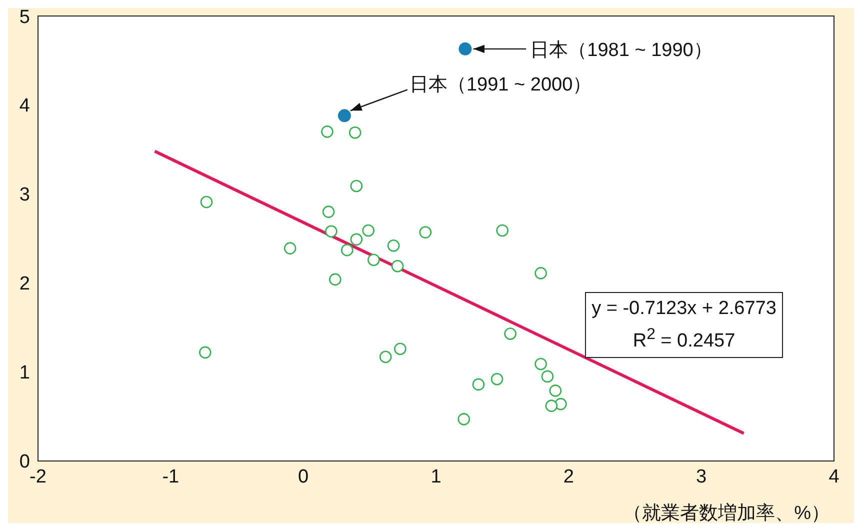  What do you see at coordinates (24, 462) in the screenshot?
I see `y-tick-label: 0` at bounding box center [24, 462].